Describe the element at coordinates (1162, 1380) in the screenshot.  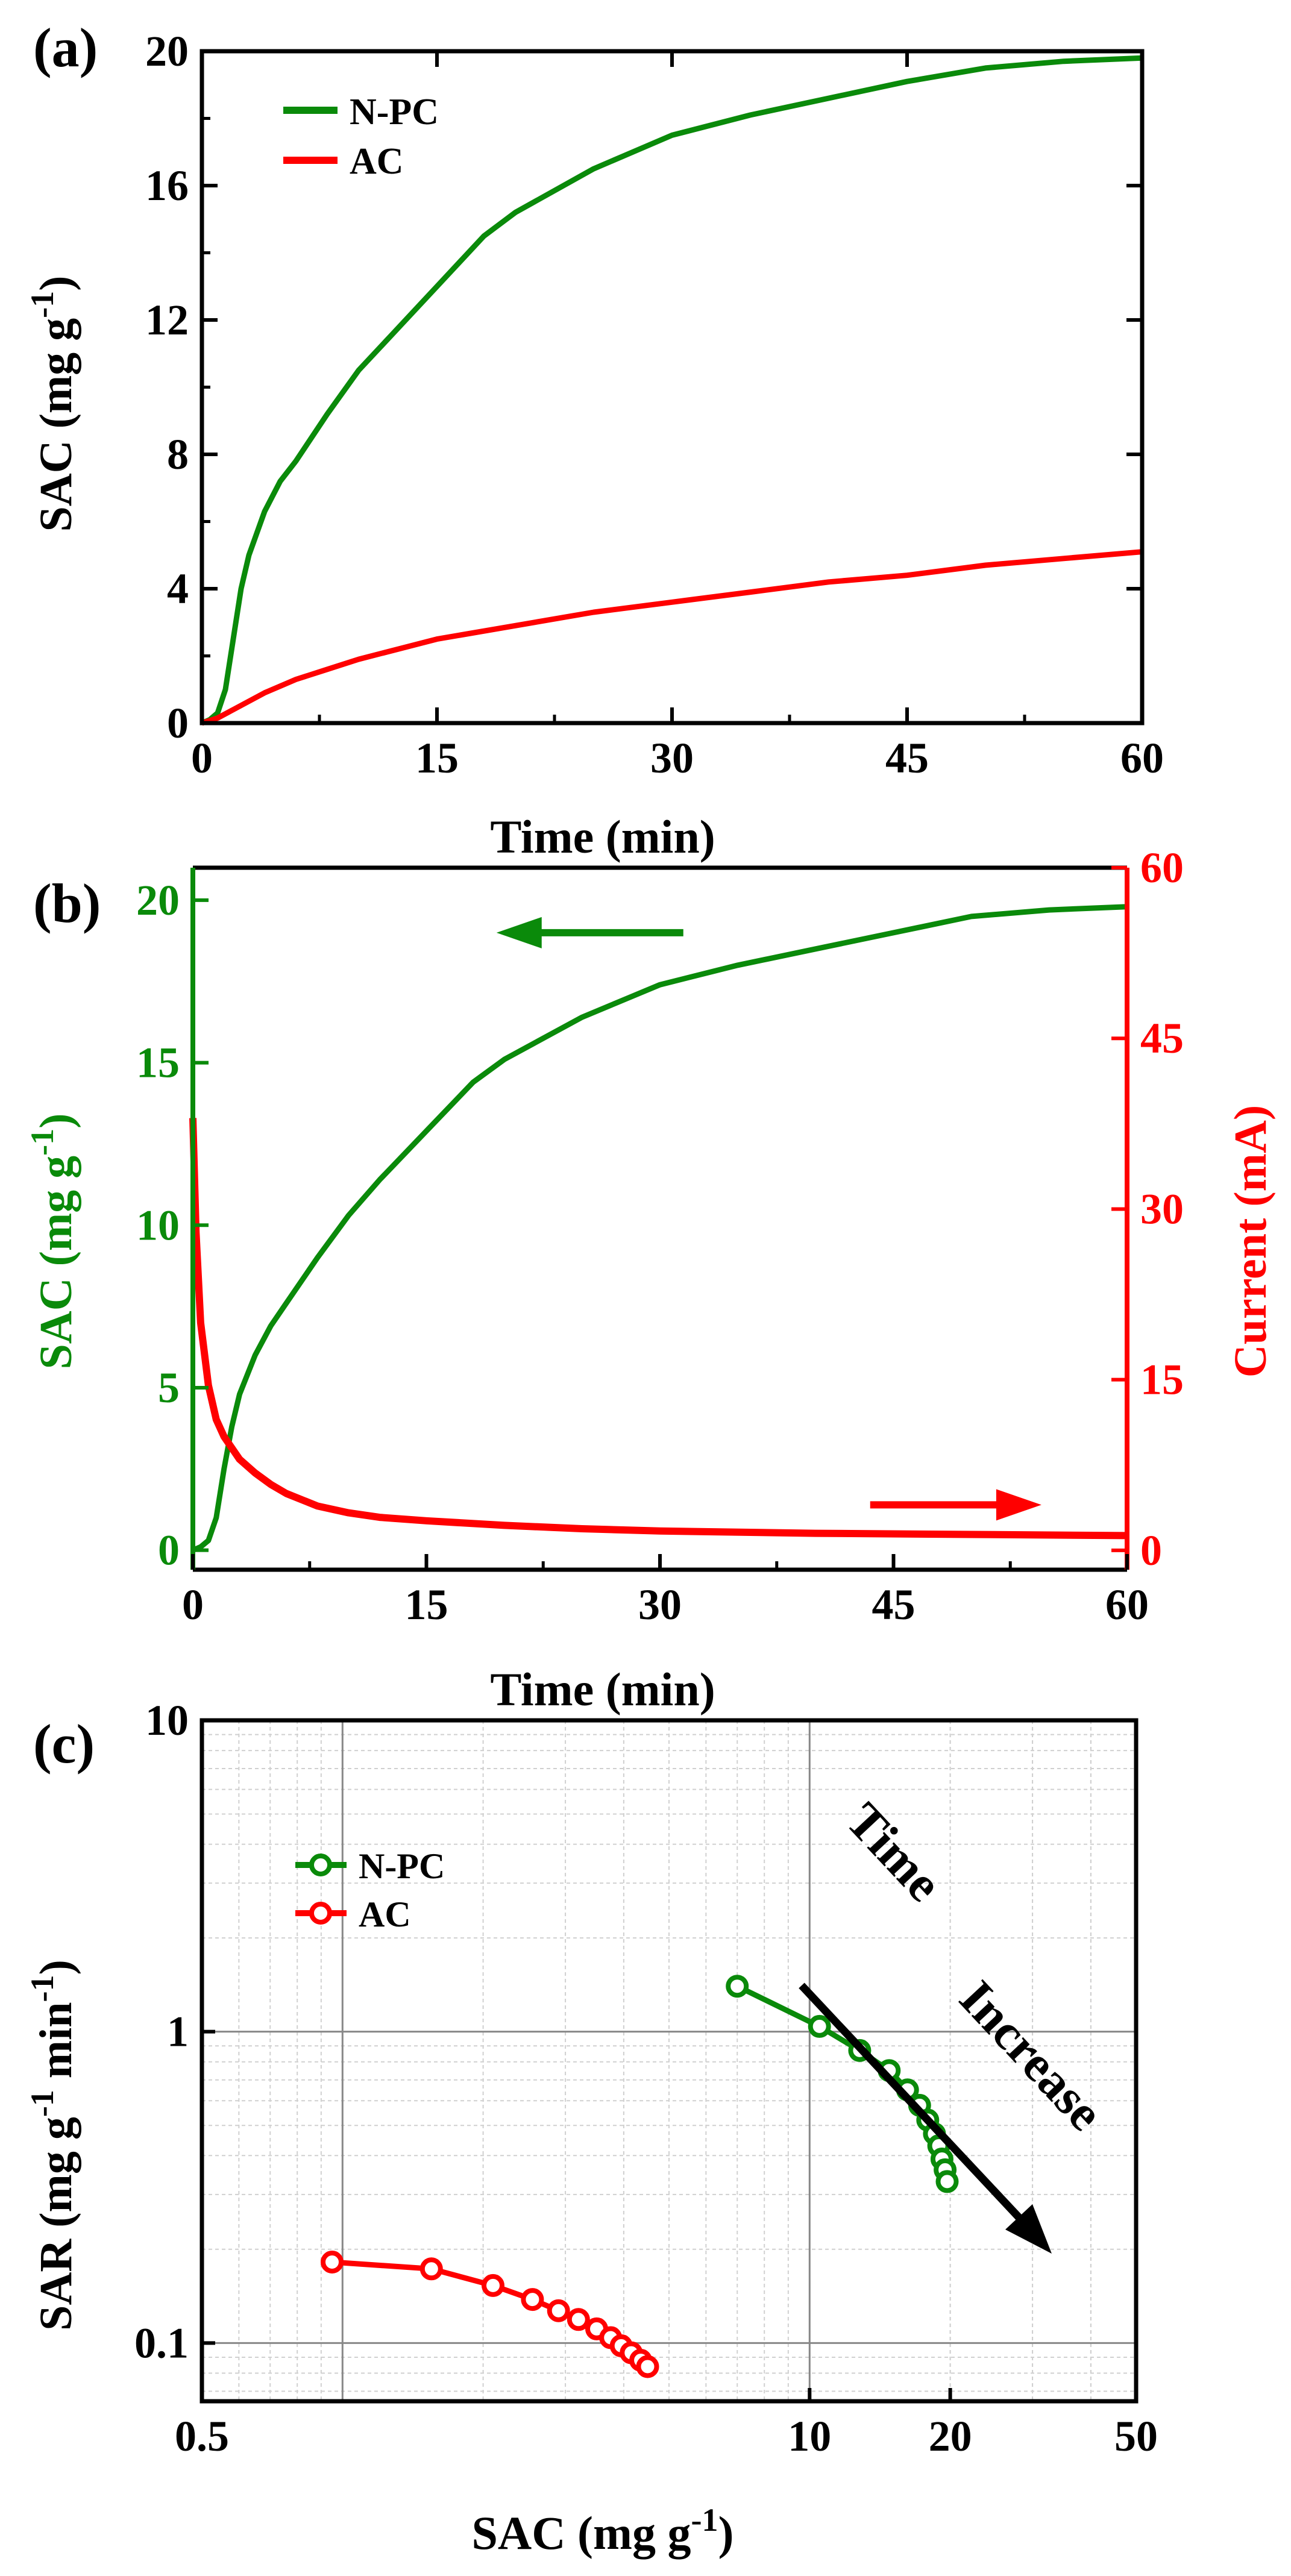
I see `right-y-tick-label: 15` at that location.